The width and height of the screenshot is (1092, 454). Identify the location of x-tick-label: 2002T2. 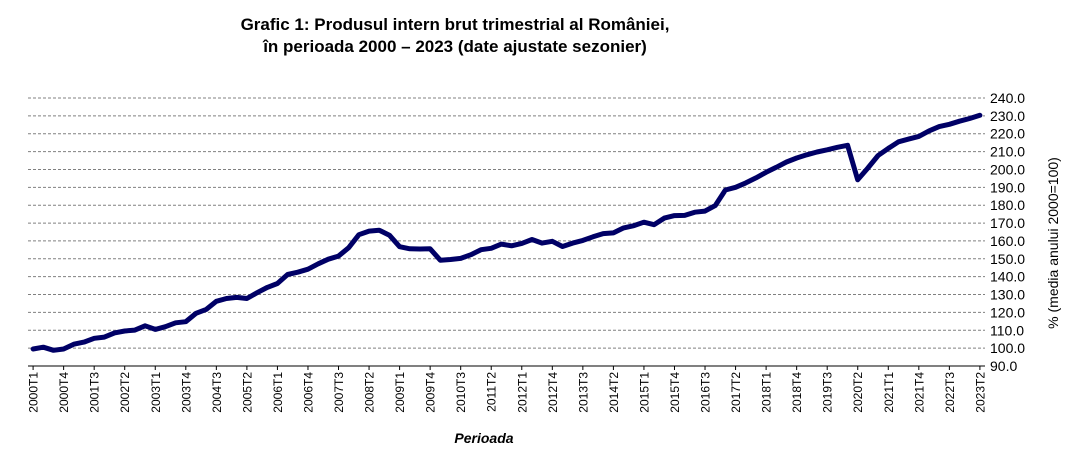
(125, 392).